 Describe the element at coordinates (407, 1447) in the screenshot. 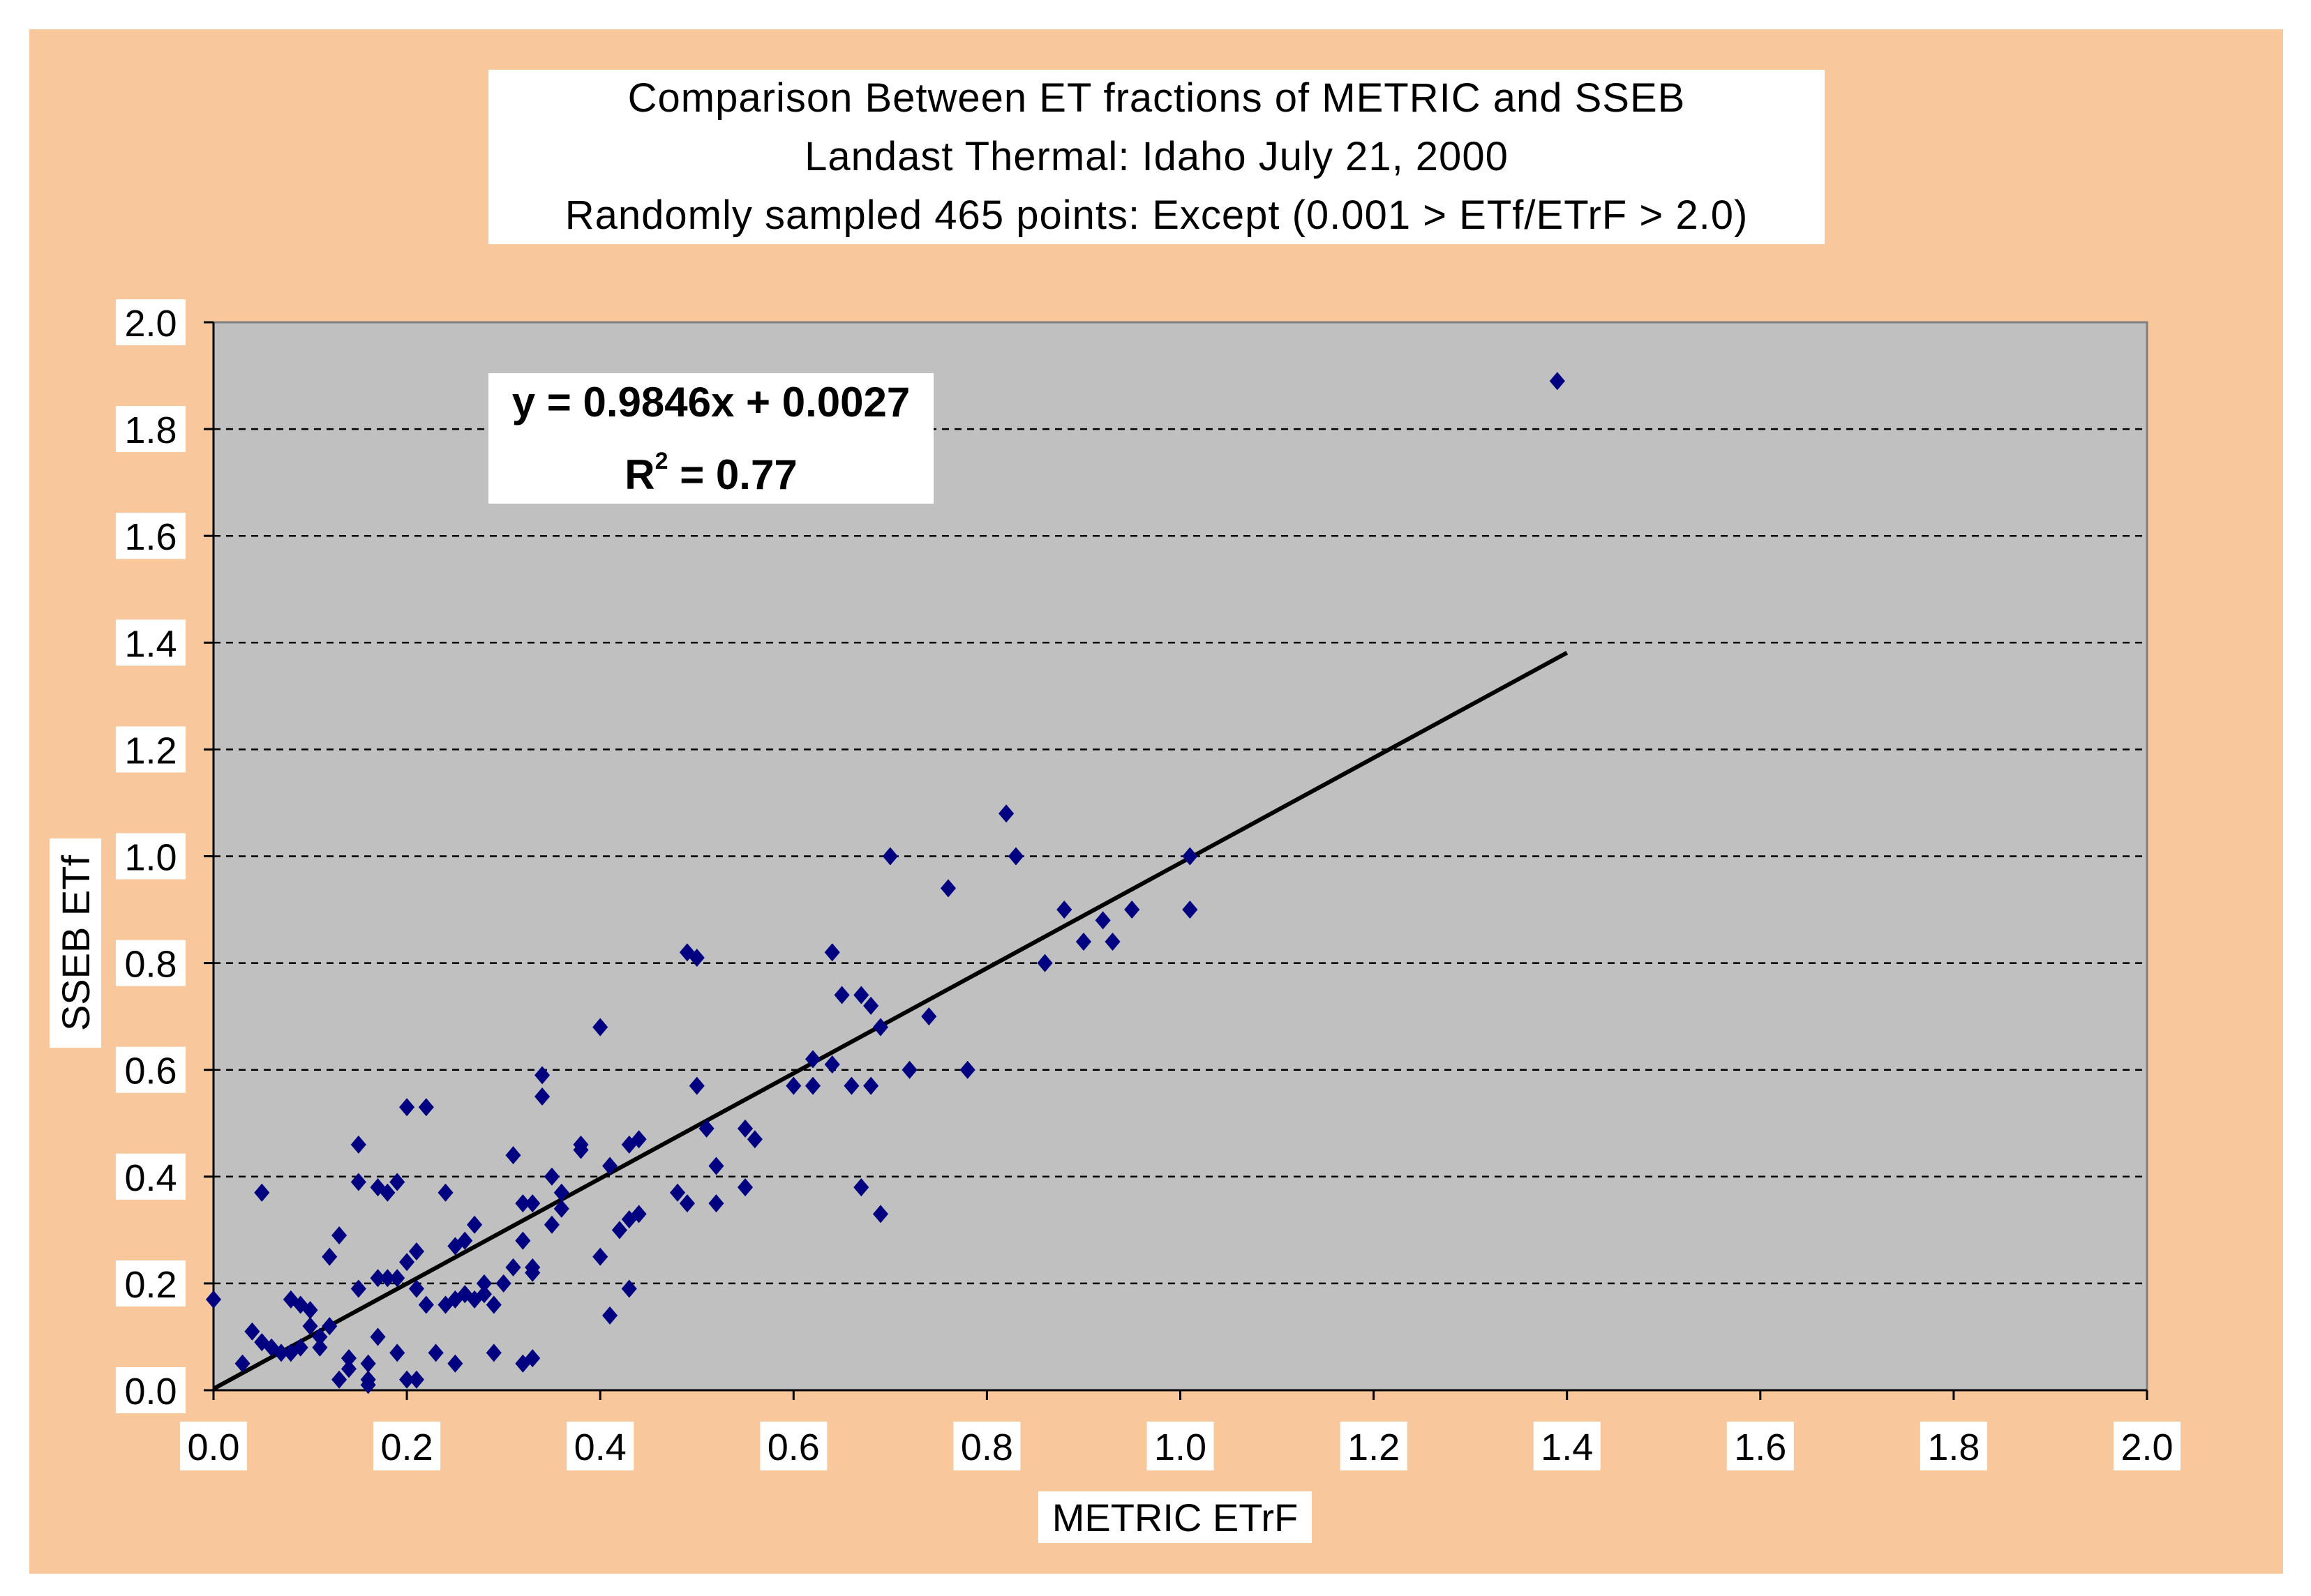

I see `x-tick-text: 0.2` at that location.